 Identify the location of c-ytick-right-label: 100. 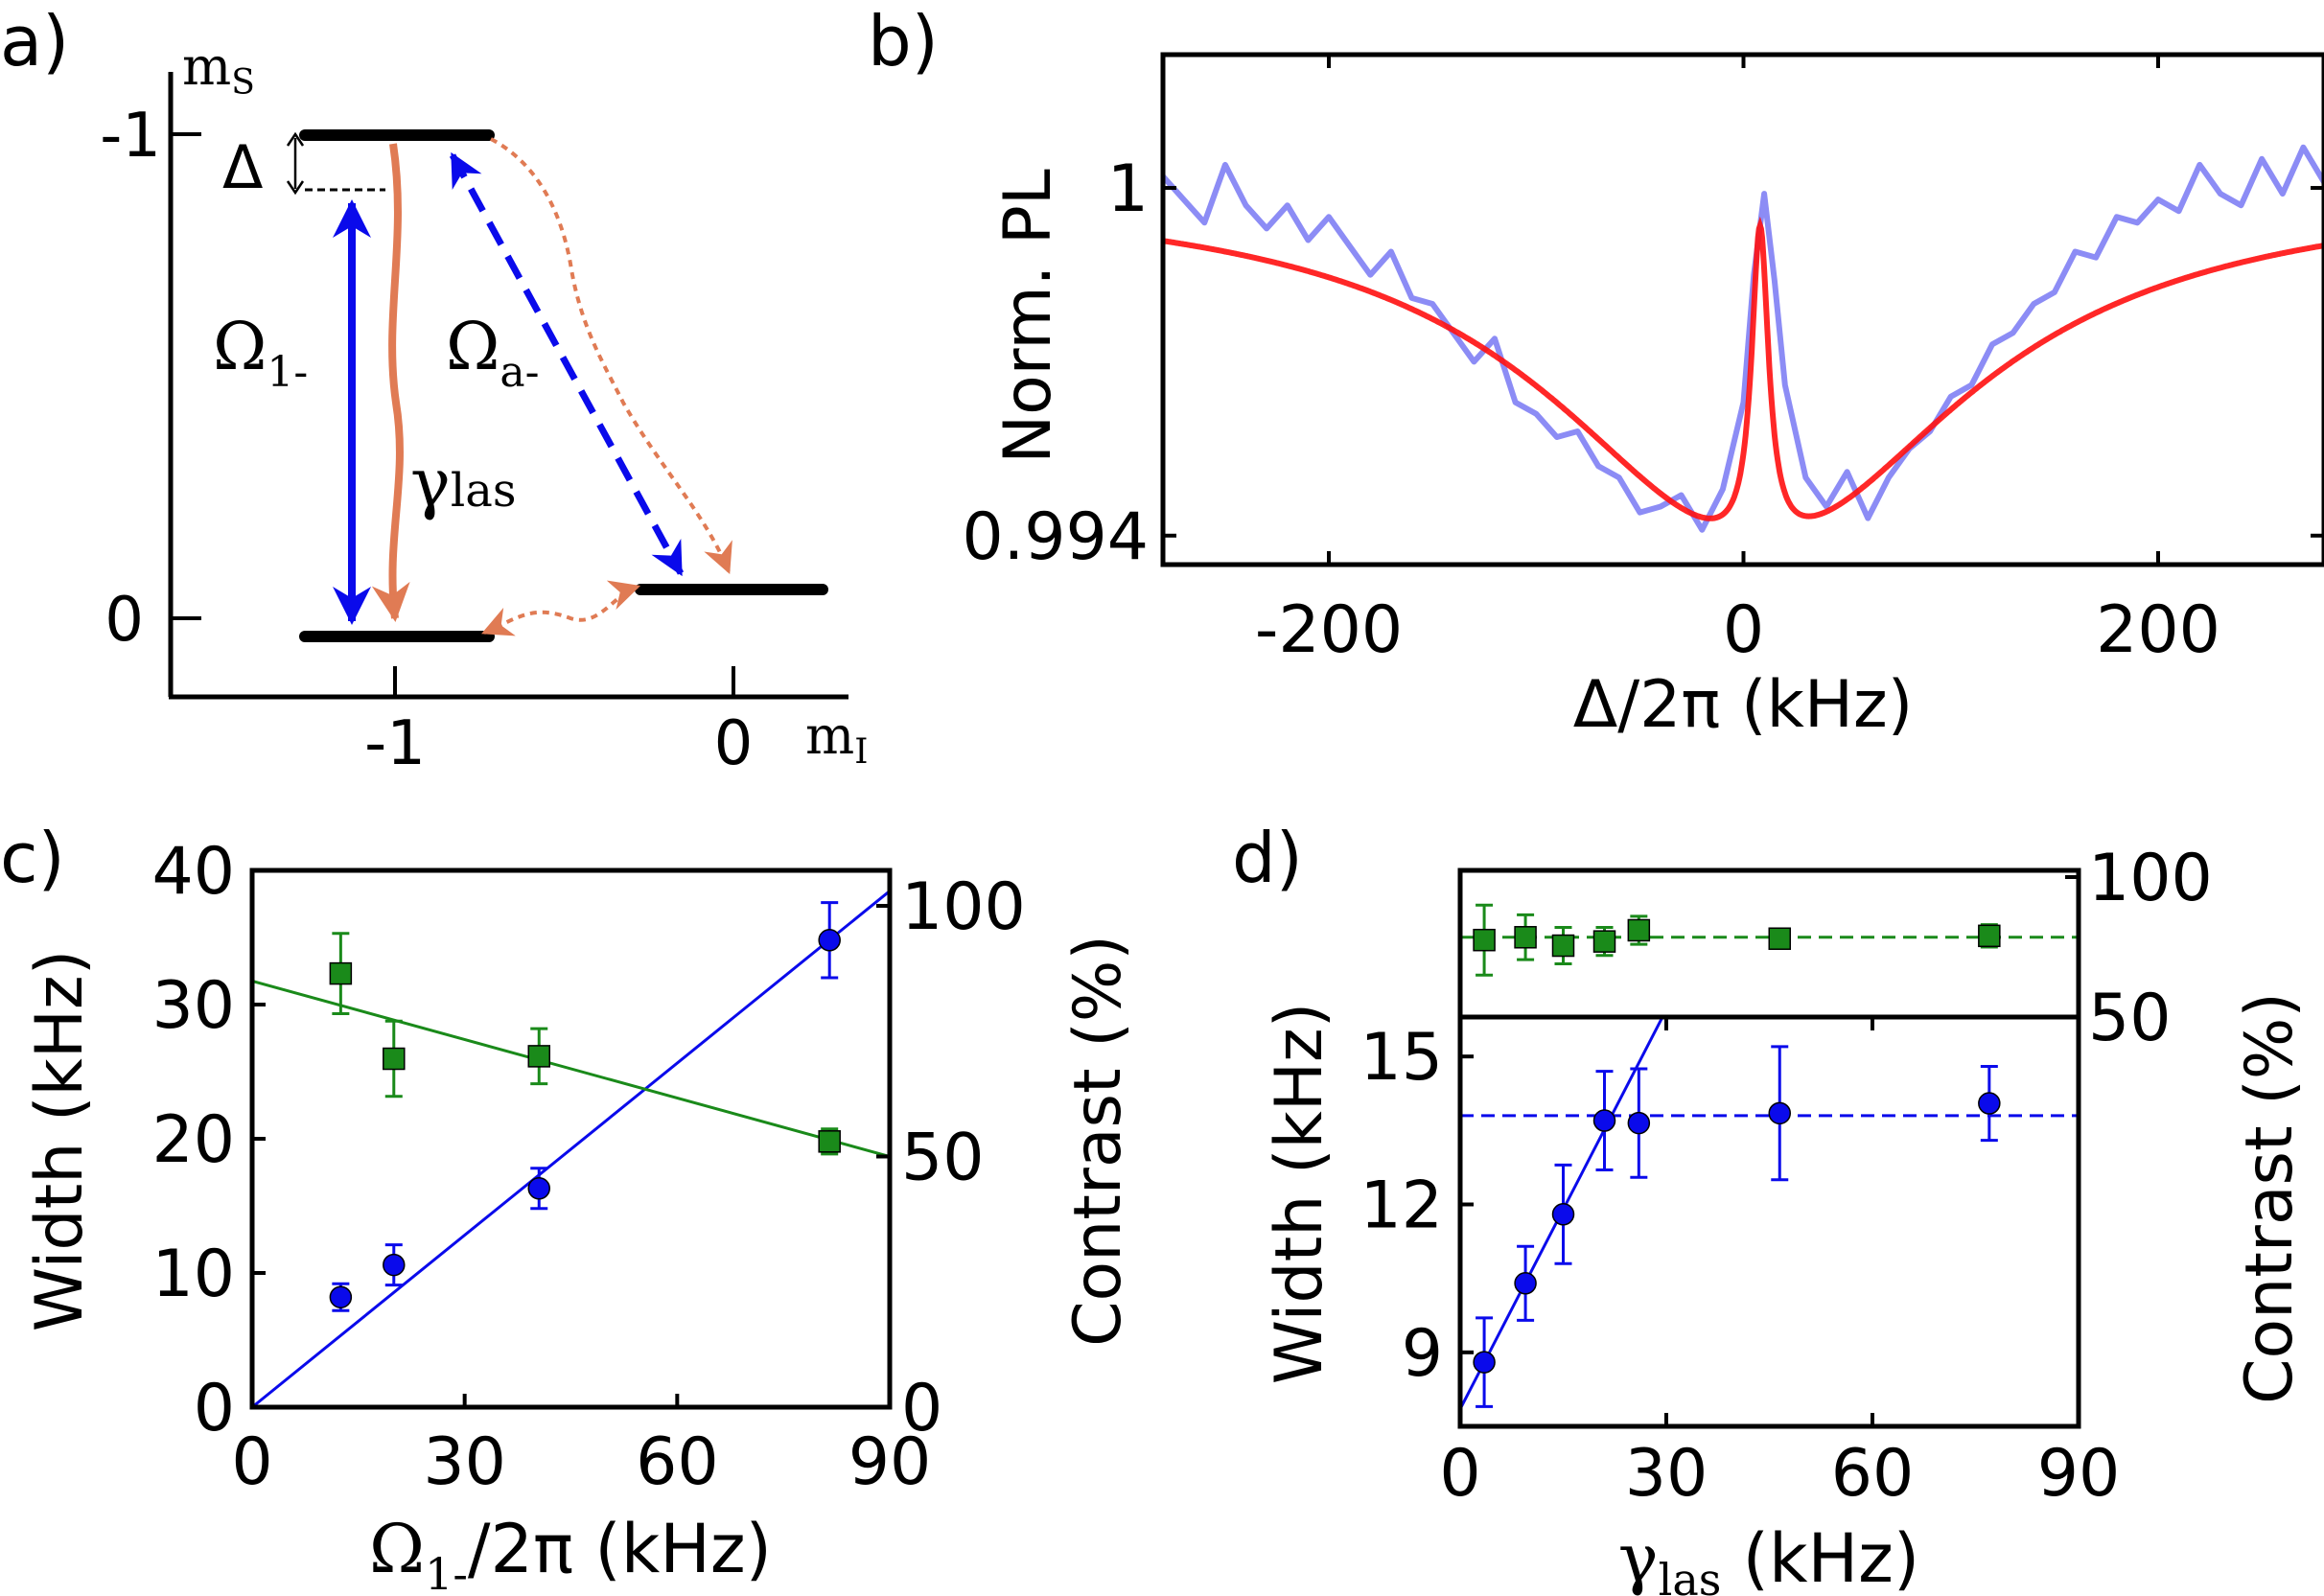
(963, 907).